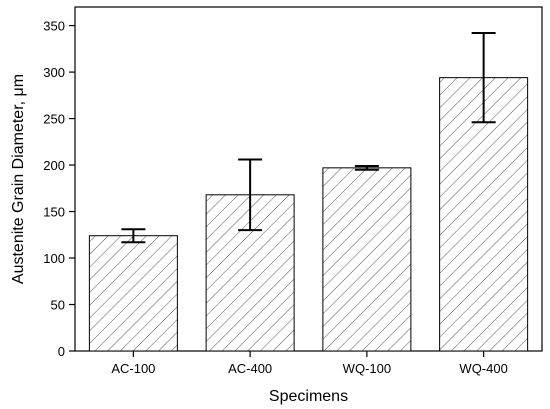 The image size is (550, 409). What do you see at coordinates (308, 396) in the screenshot?
I see `x-axis-title: Specimens` at bounding box center [308, 396].